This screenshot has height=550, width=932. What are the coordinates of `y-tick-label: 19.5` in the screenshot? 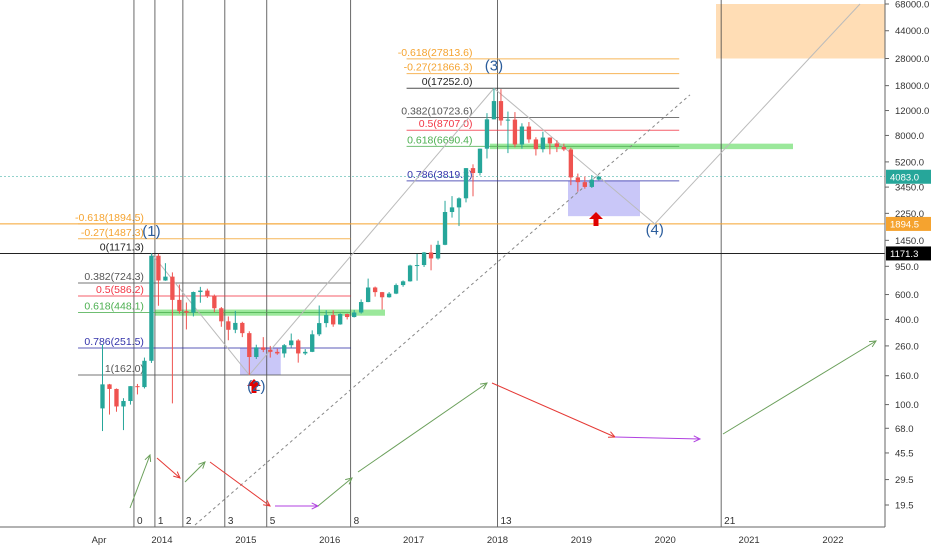 It's located at (904, 506).